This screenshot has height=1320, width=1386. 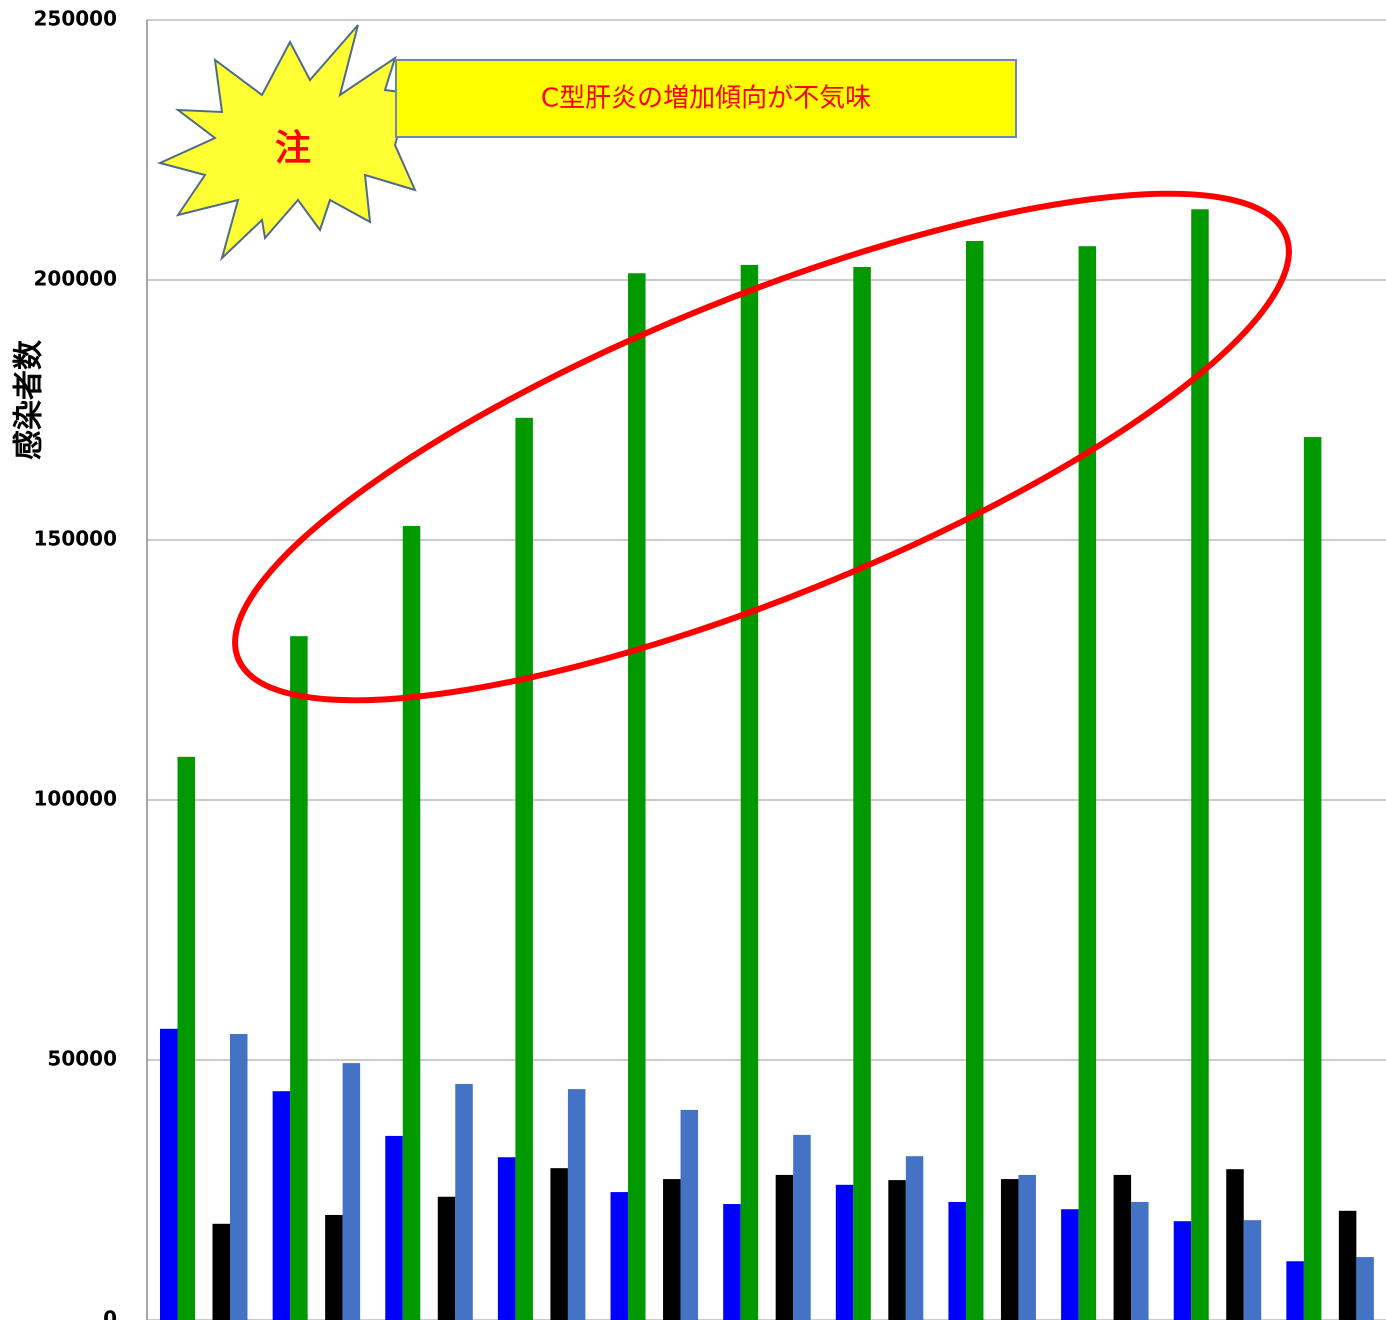 What do you see at coordinates (76, 19) in the screenshot?
I see `y-tick-label: 250000` at bounding box center [76, 19].